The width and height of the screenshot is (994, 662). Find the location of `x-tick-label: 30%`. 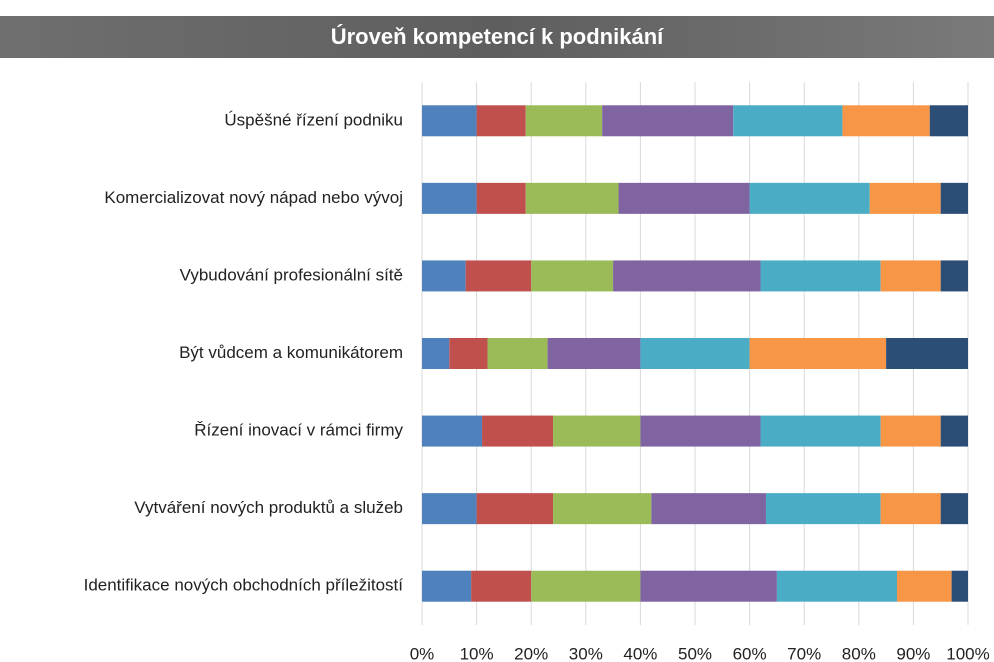

x-tick-label: 30% is located at coordinates (586, 653).